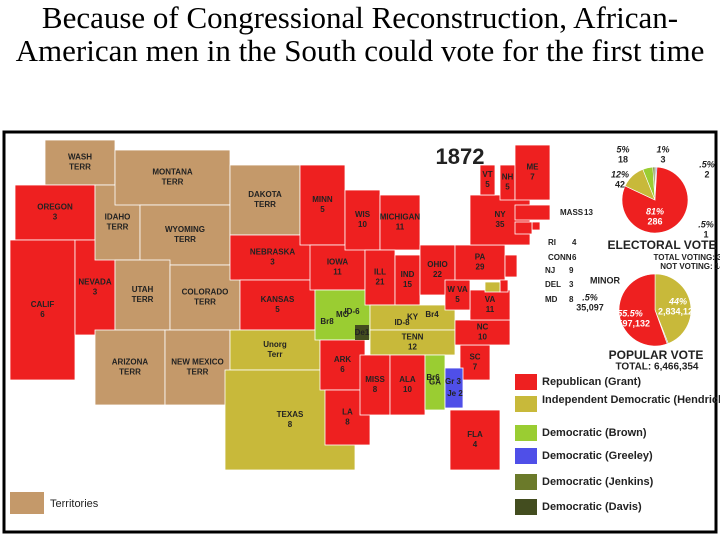 The width and height of the screenshot is (720, 540). Describe the element at coordinates (400, 217) in the screenshot. I see `state-name: MICHIGAN` at that location.